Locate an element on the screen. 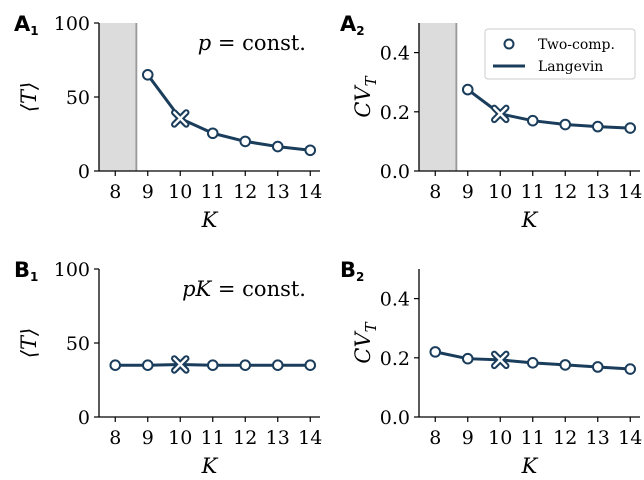 The height and width of the screenshot is (480, 644). panel-annotation: pK = const. is located at coordinates (244, 289).